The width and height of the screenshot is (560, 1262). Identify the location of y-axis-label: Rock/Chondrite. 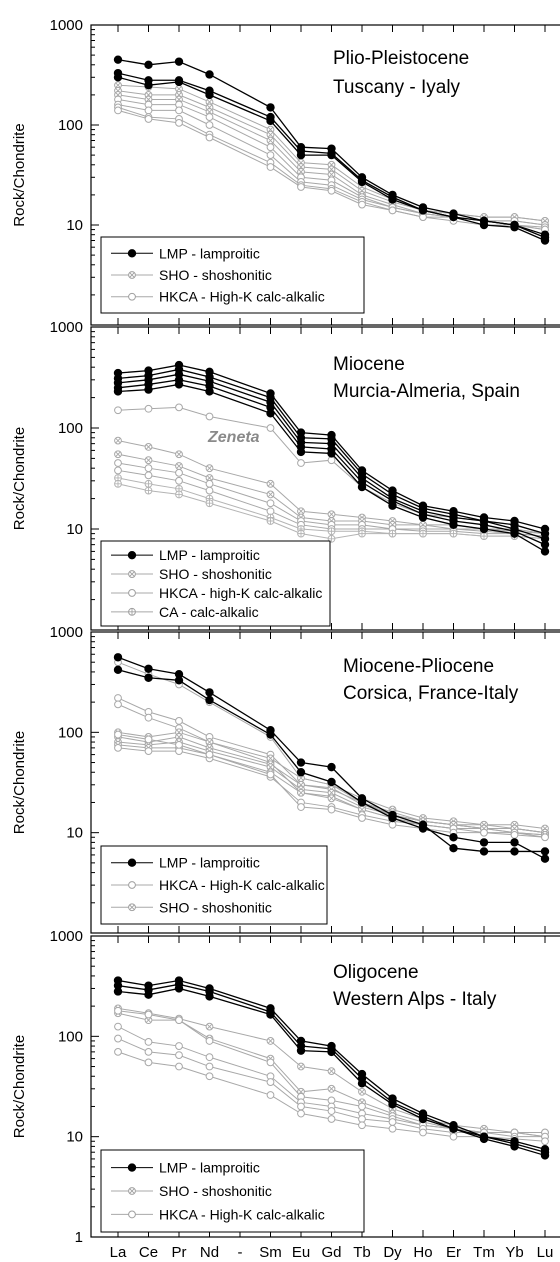
(19, 174).